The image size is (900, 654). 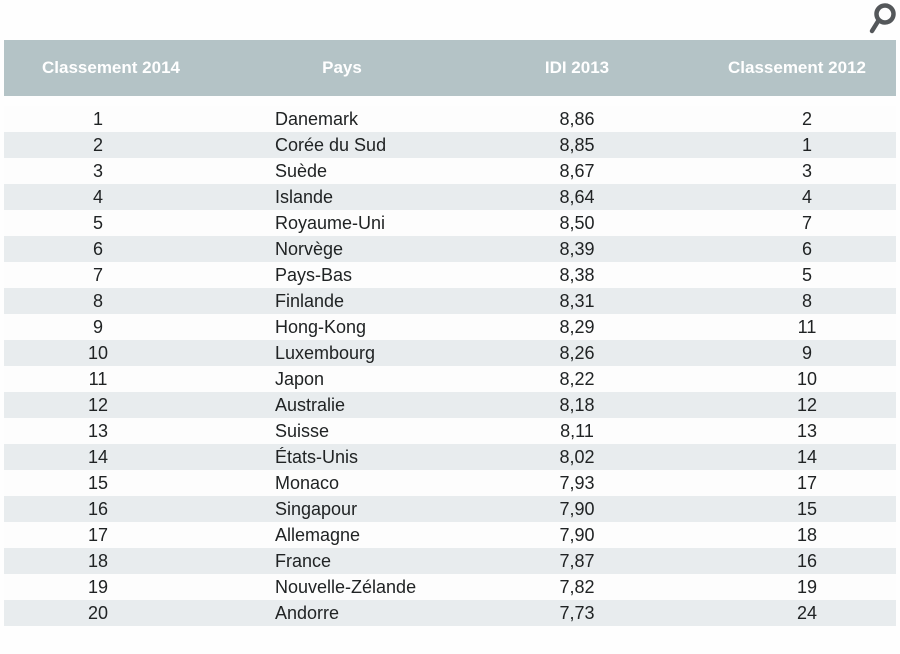 What do you see at coordinates (450, 145) in the screenshot?
I see `table-row: 2 Corée du Sud 8,85 1` at bounding box center [450, 145].